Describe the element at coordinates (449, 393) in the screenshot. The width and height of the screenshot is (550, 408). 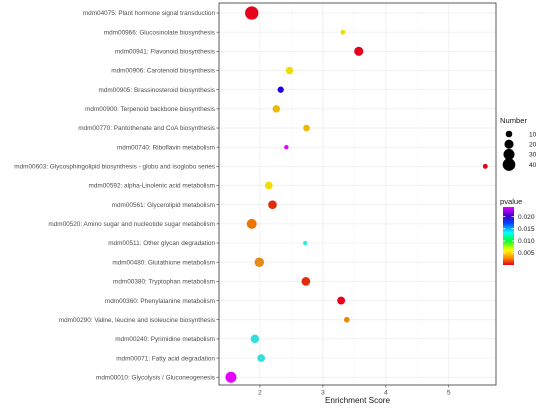
I see `x-tick-label: 5` at that location.